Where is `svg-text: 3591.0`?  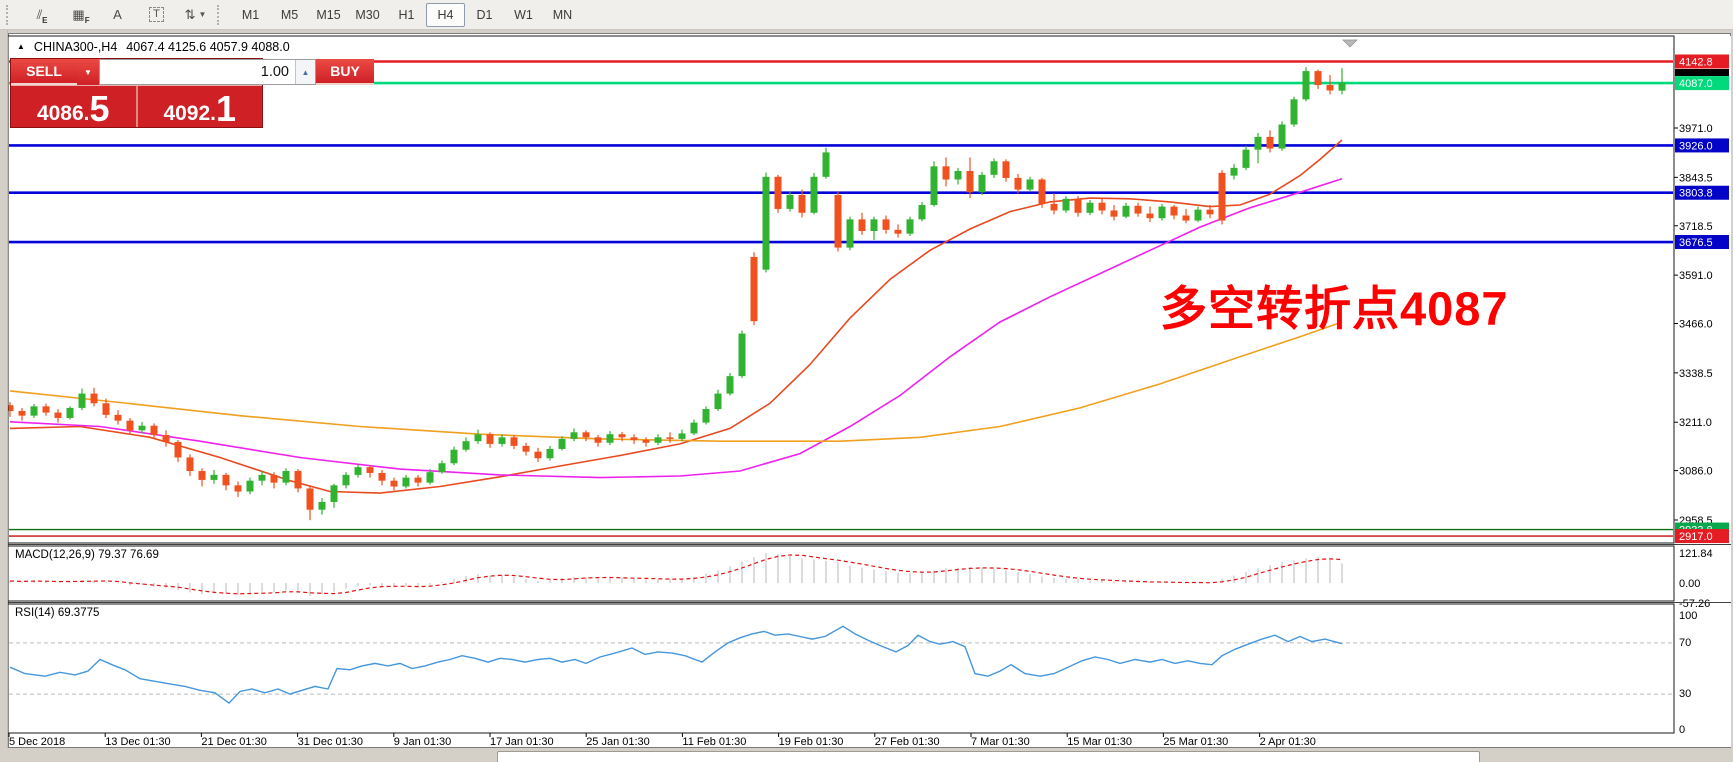 svg-text: 3591.0 is located at coordinates (1696, 276).